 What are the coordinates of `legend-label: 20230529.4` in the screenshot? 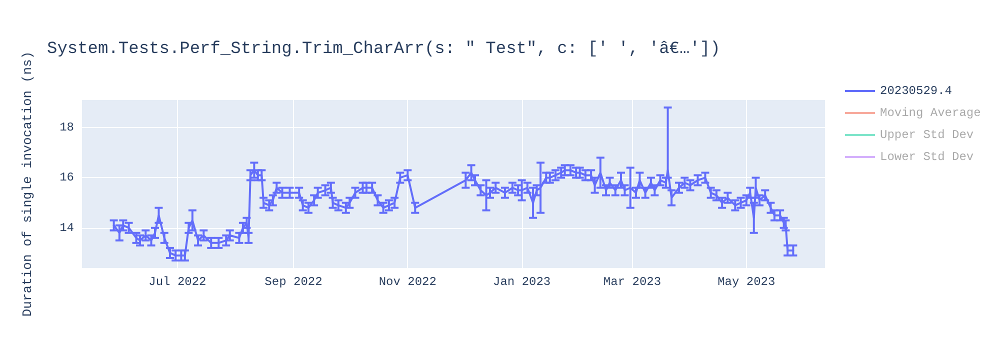 It's located at (916, 91).